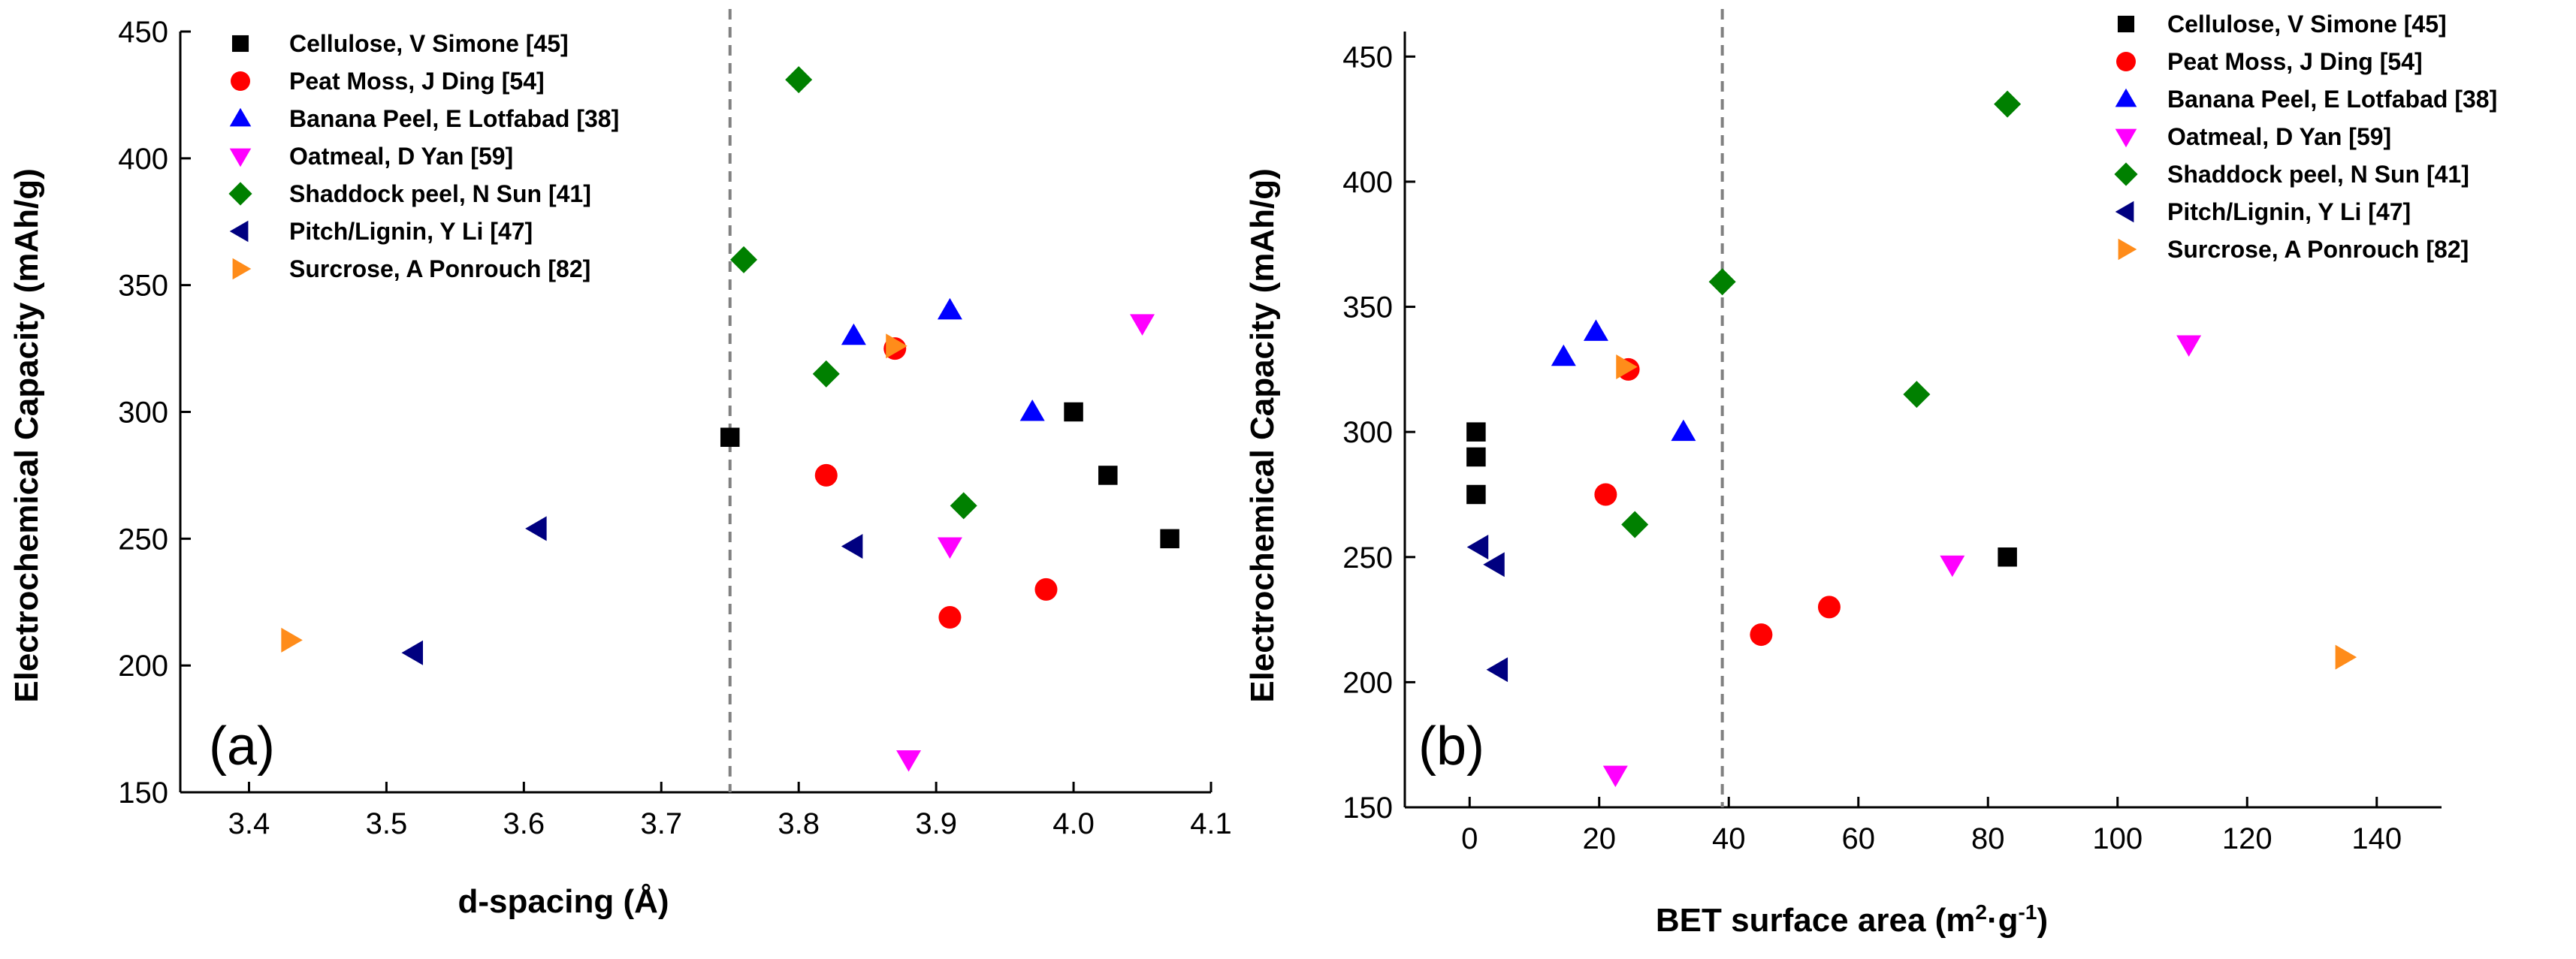  What do you see at coordinates (249, 823) in the screenshot?
I see `panel-a-x-tick-label: 3.4` at bounding box center [249, 823].